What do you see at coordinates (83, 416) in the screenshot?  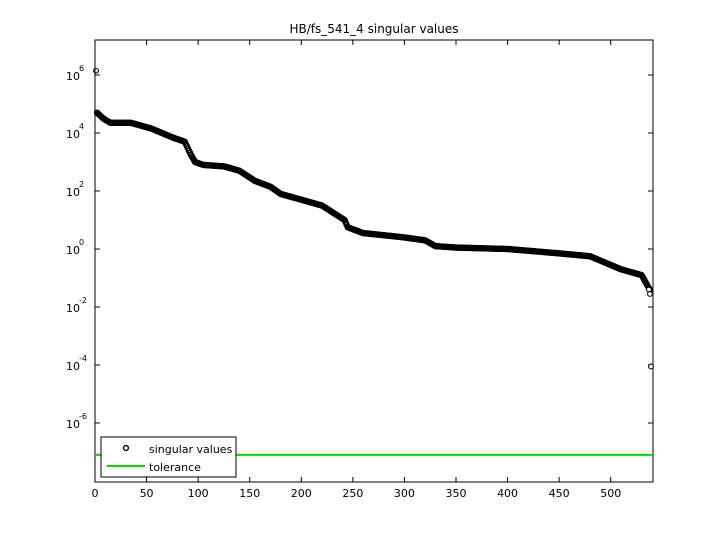 I see `y-tick-exponent: -6` at bounding box center [83, 416].